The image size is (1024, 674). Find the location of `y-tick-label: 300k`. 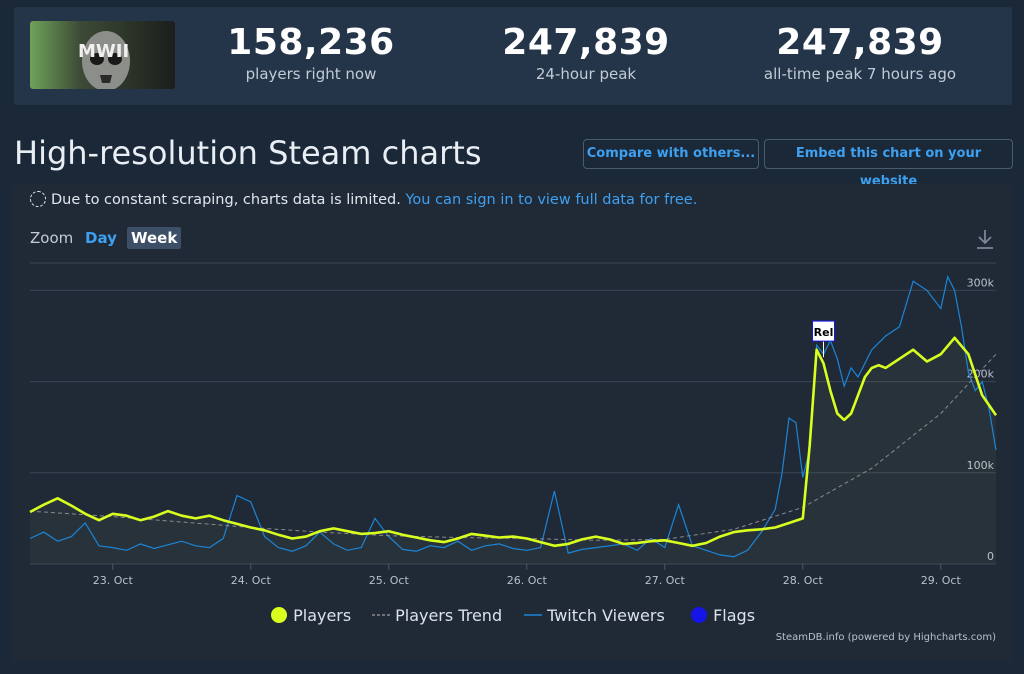

y-tick-label: 300k is located at coordinates (981, 282).